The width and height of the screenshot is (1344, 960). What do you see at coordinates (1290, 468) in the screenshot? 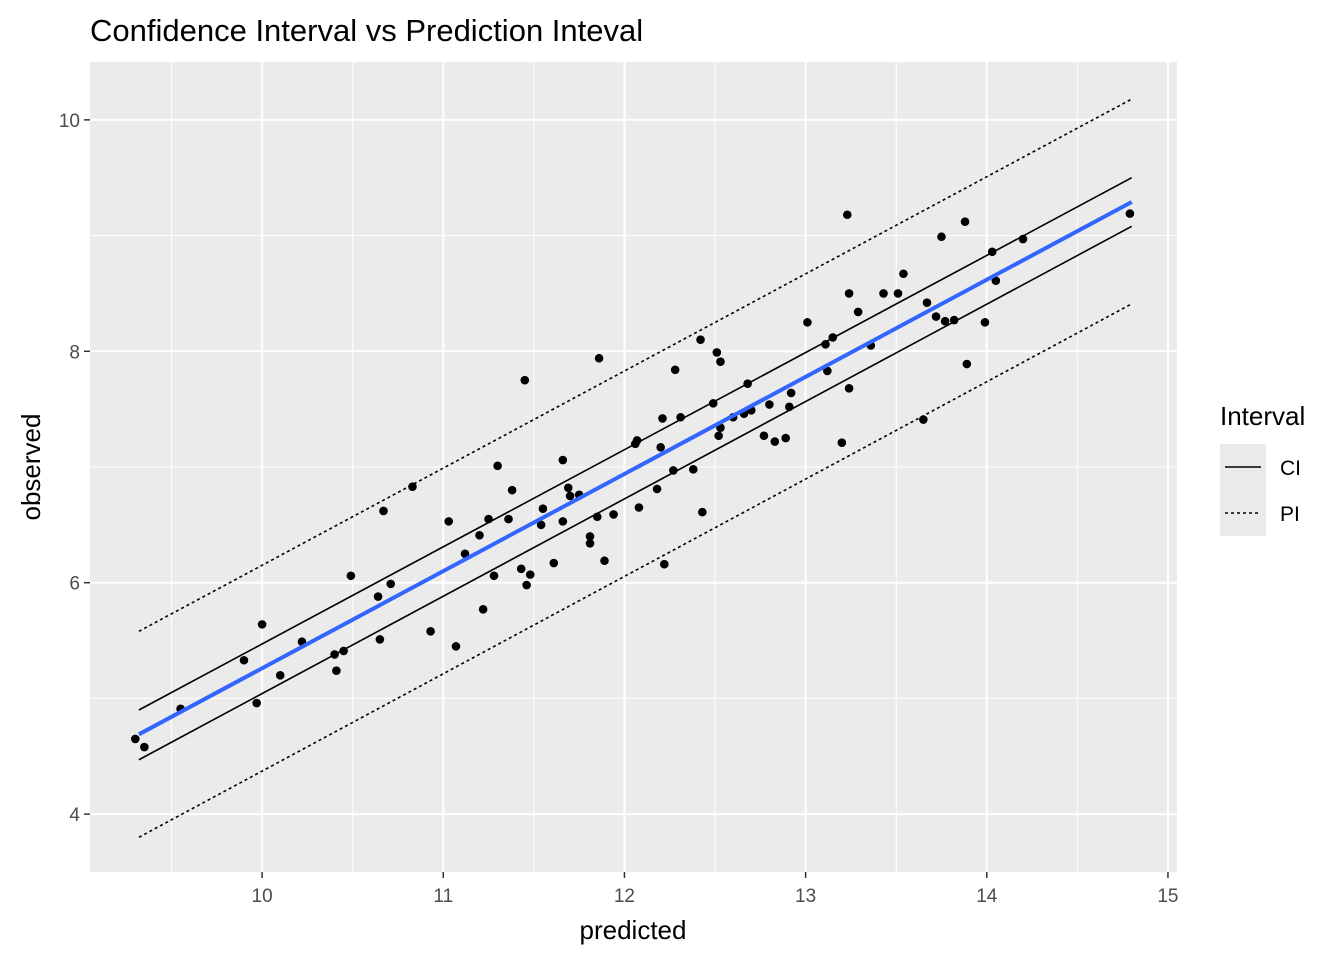
I see `legend-label: CI` at bounding box center [1290, 468].